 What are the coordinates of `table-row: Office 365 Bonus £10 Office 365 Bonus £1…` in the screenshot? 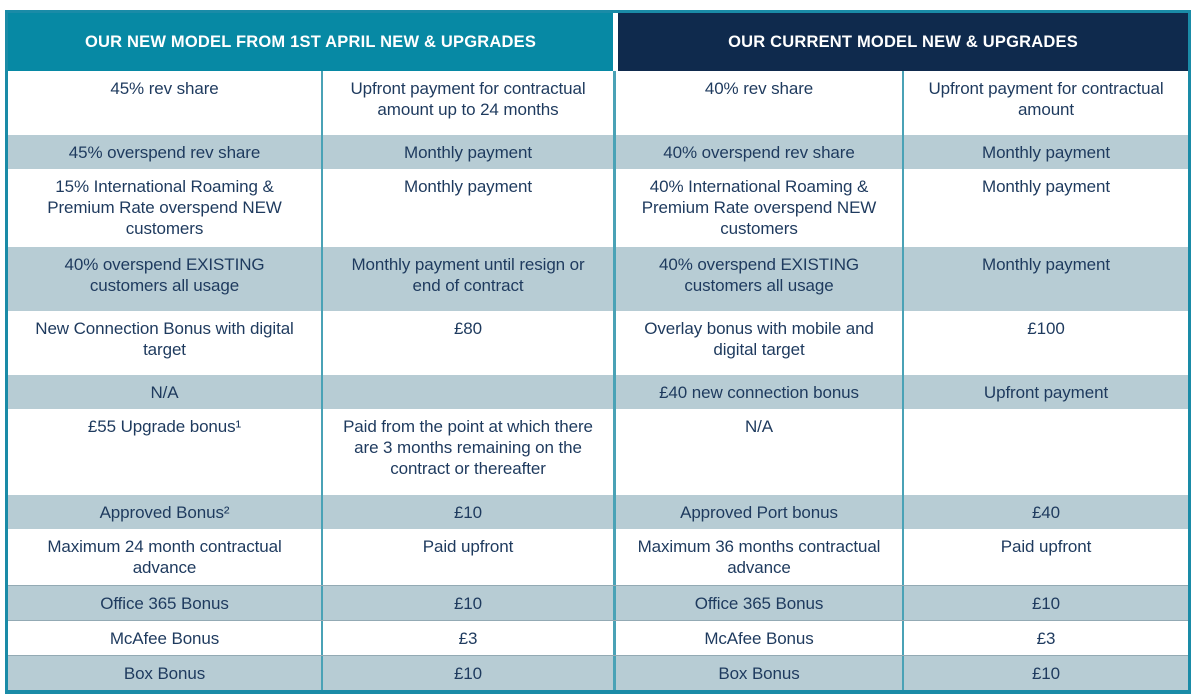 It's located at (598, 602).